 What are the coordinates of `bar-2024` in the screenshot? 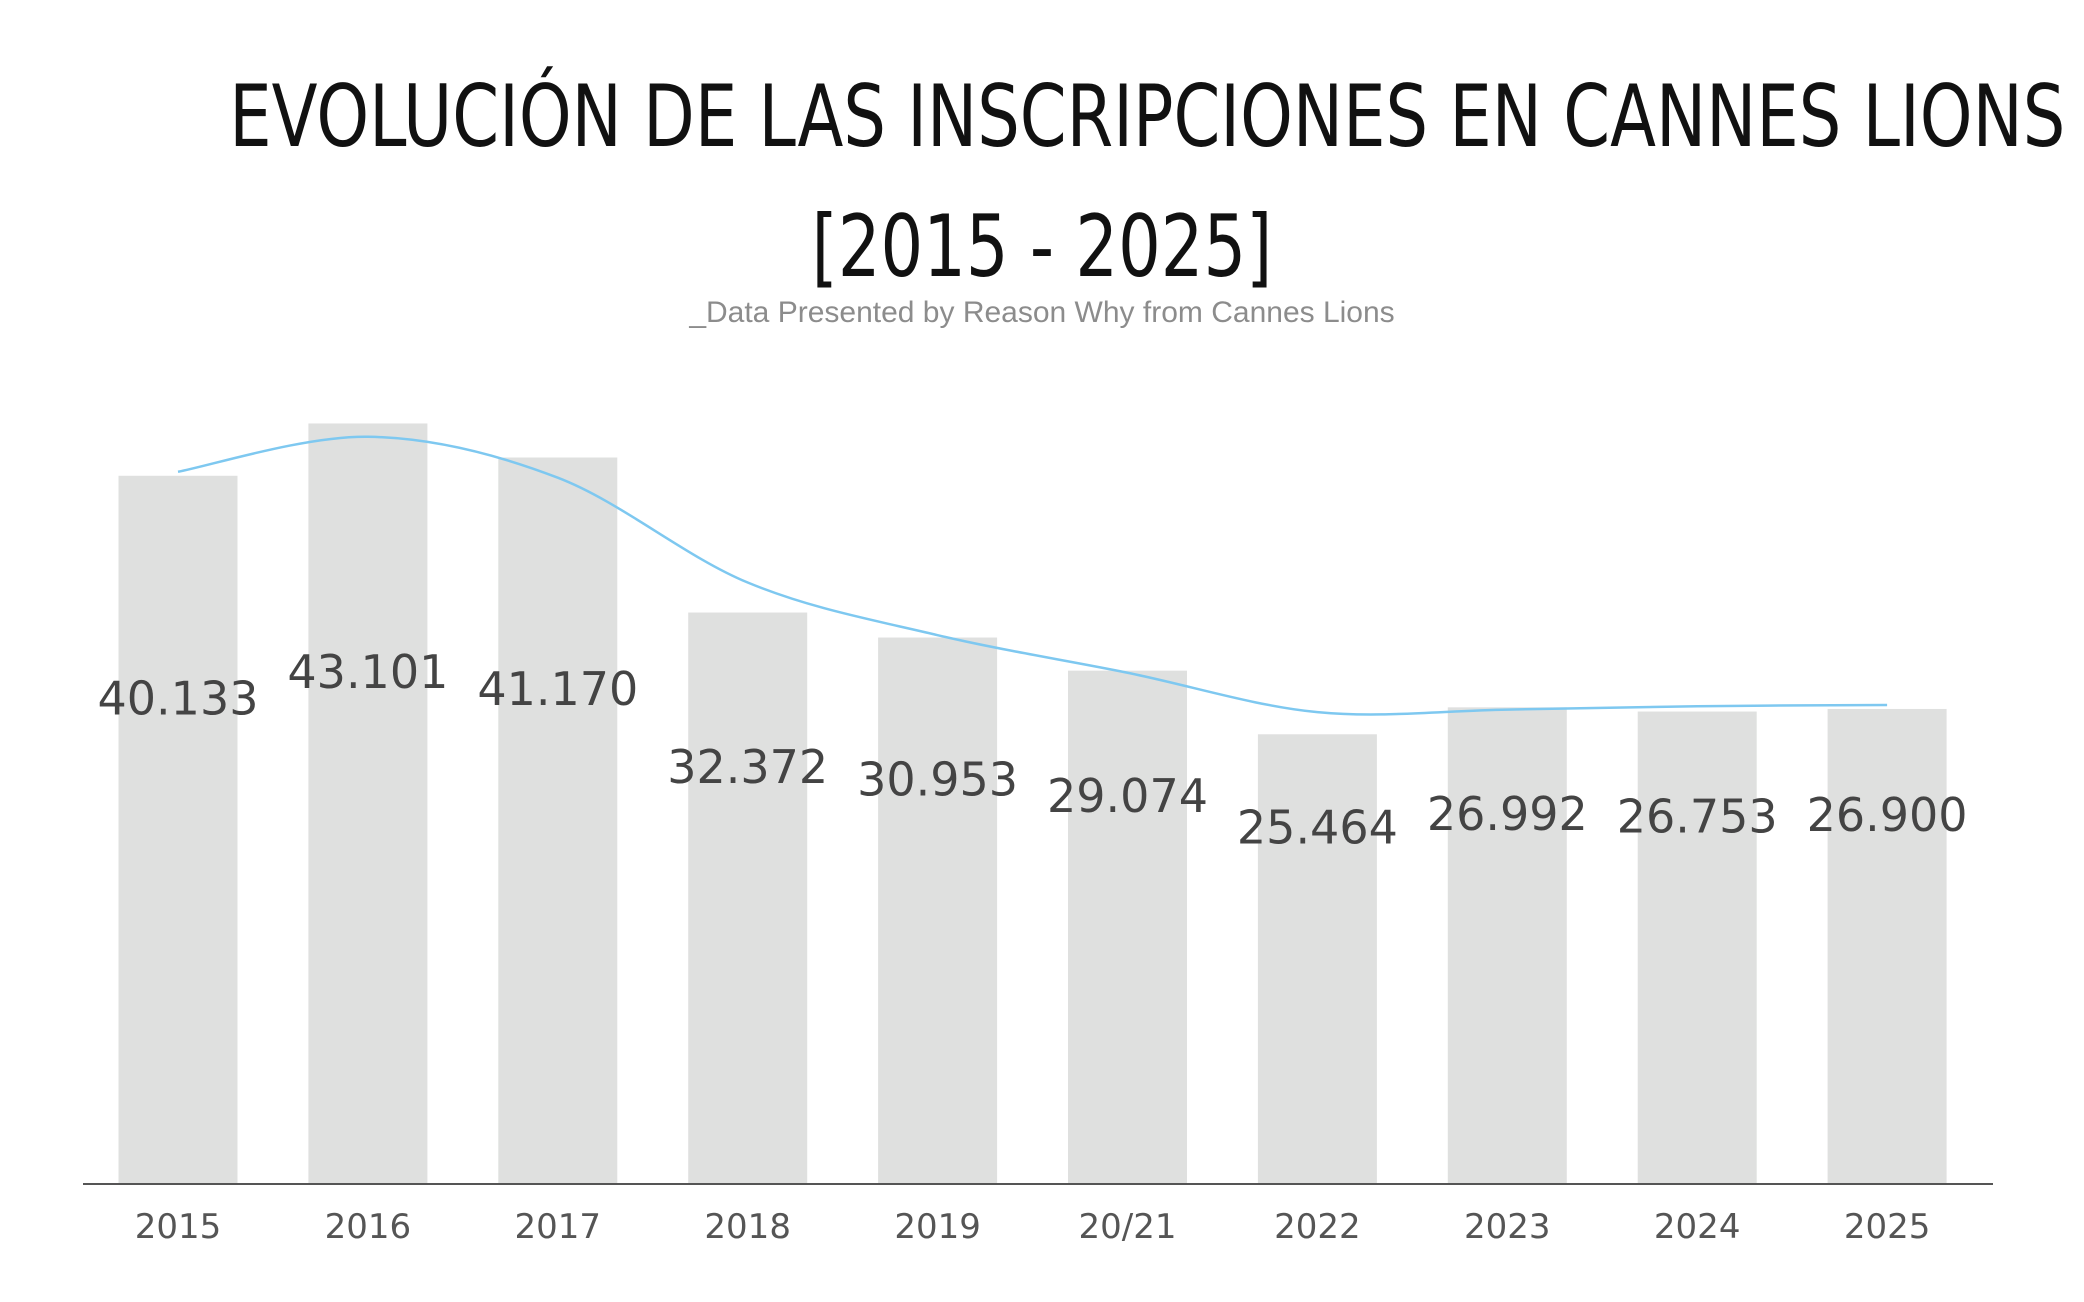 It's located at (1697, 947).